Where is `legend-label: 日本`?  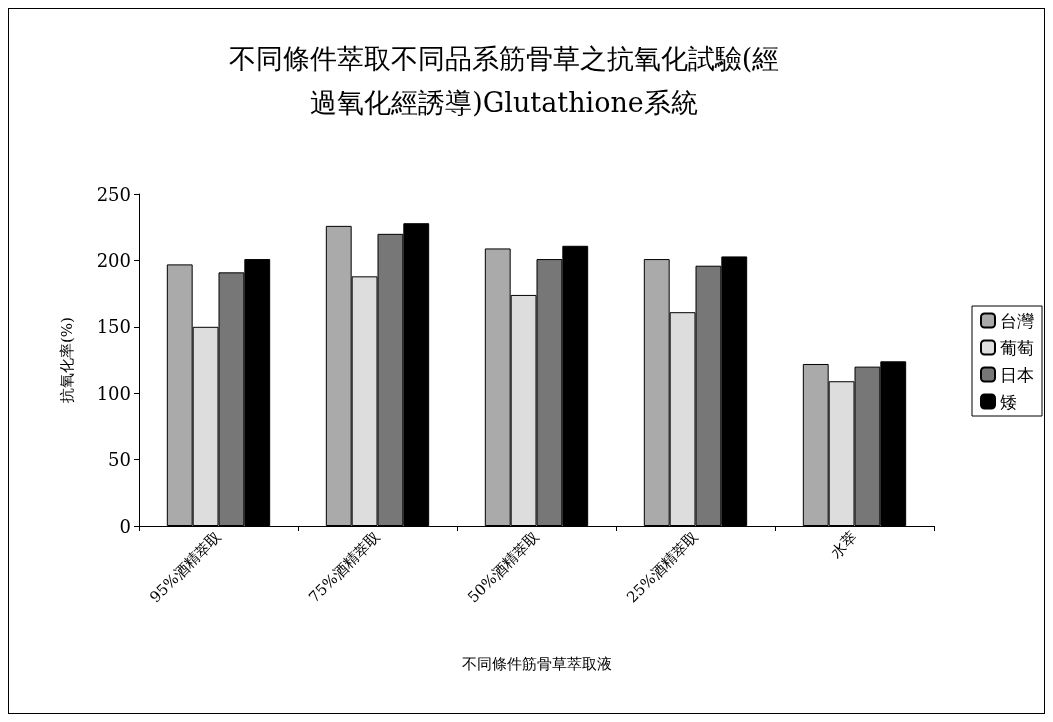
legend-label: 日本 is located at coordinates (1017, 374).